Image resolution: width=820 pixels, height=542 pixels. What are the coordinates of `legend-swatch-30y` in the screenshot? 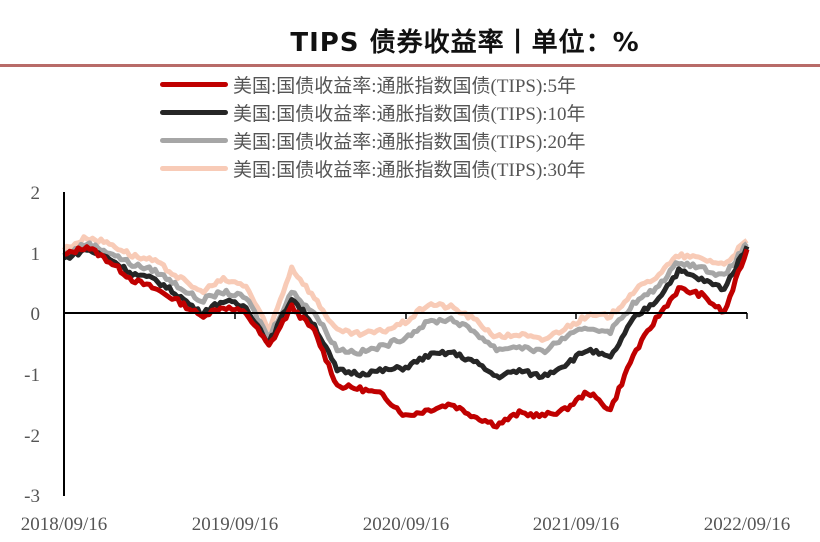 It's located at (194, 168).